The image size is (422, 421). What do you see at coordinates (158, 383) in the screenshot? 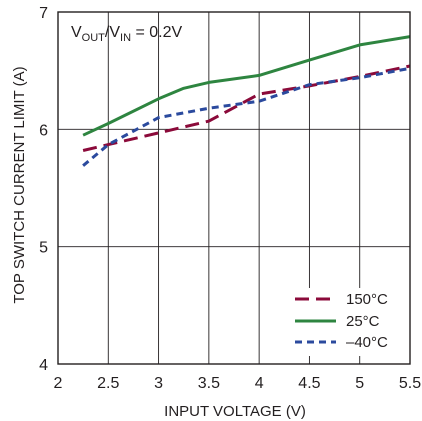
I see `x-tick-label: 3` at bounding box center [158, 383].